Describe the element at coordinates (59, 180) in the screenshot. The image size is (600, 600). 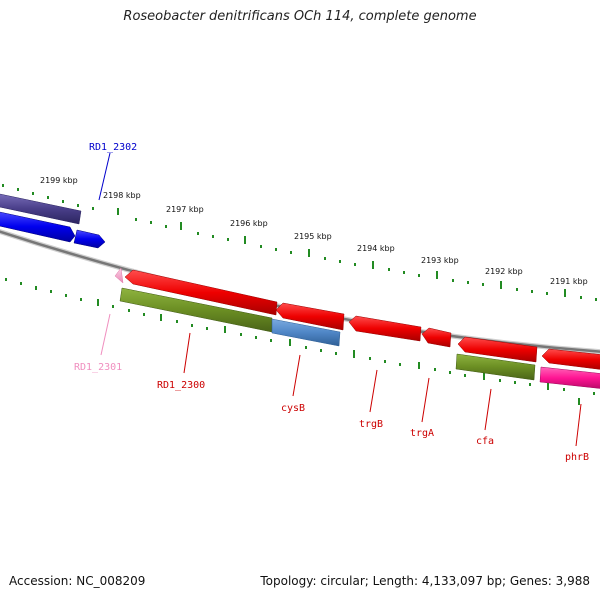
I see `kbp-label: 2199 kbp` at that location.